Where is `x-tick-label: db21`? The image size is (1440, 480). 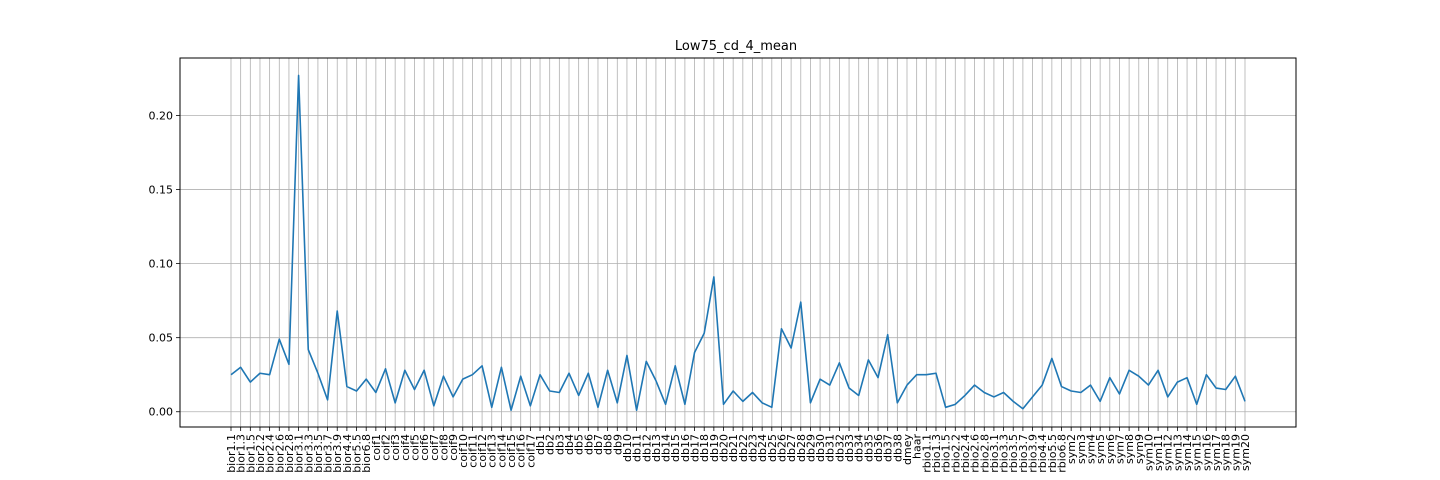 x-tick-label: db21 is located at coordinates (733, 448).